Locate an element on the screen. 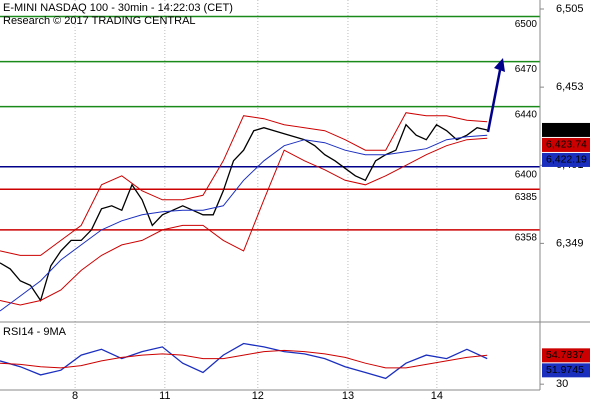 This screenshot has width=590, height=400. level-label: 6400 is located at coordinates (526, 174).